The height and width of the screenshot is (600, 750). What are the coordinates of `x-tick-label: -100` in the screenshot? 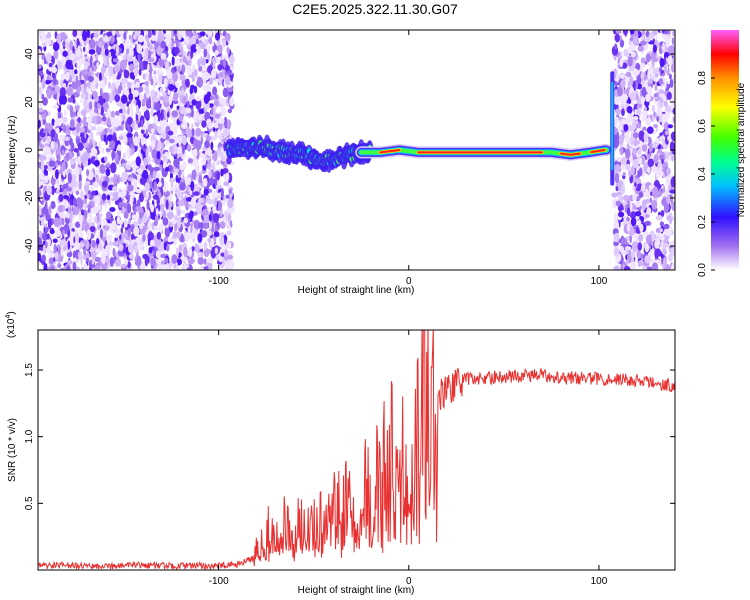 It's located at (219, 581).